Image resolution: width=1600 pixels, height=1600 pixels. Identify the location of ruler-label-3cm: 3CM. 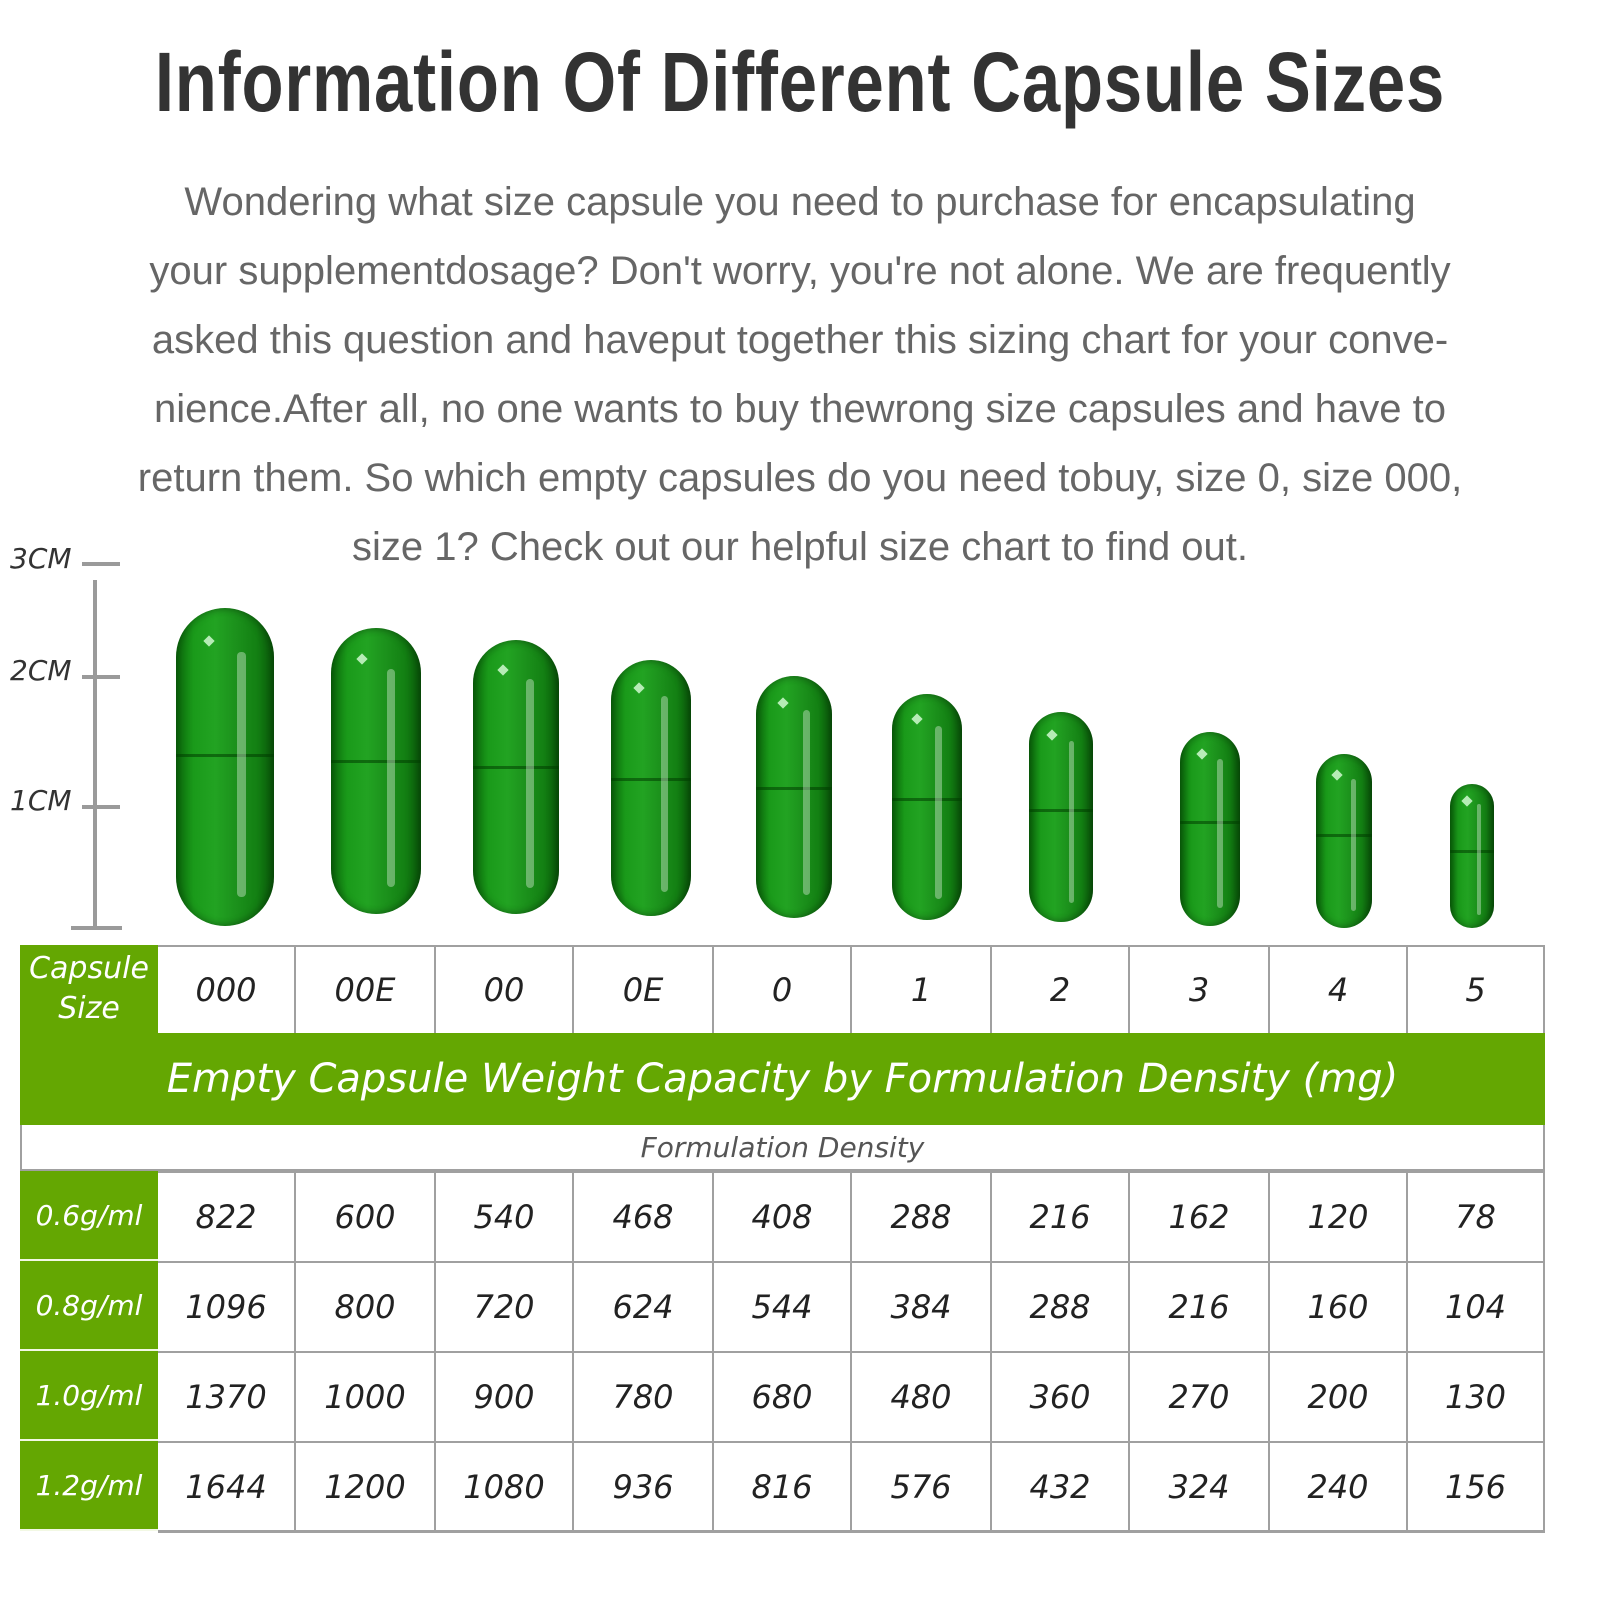
(41, 558).